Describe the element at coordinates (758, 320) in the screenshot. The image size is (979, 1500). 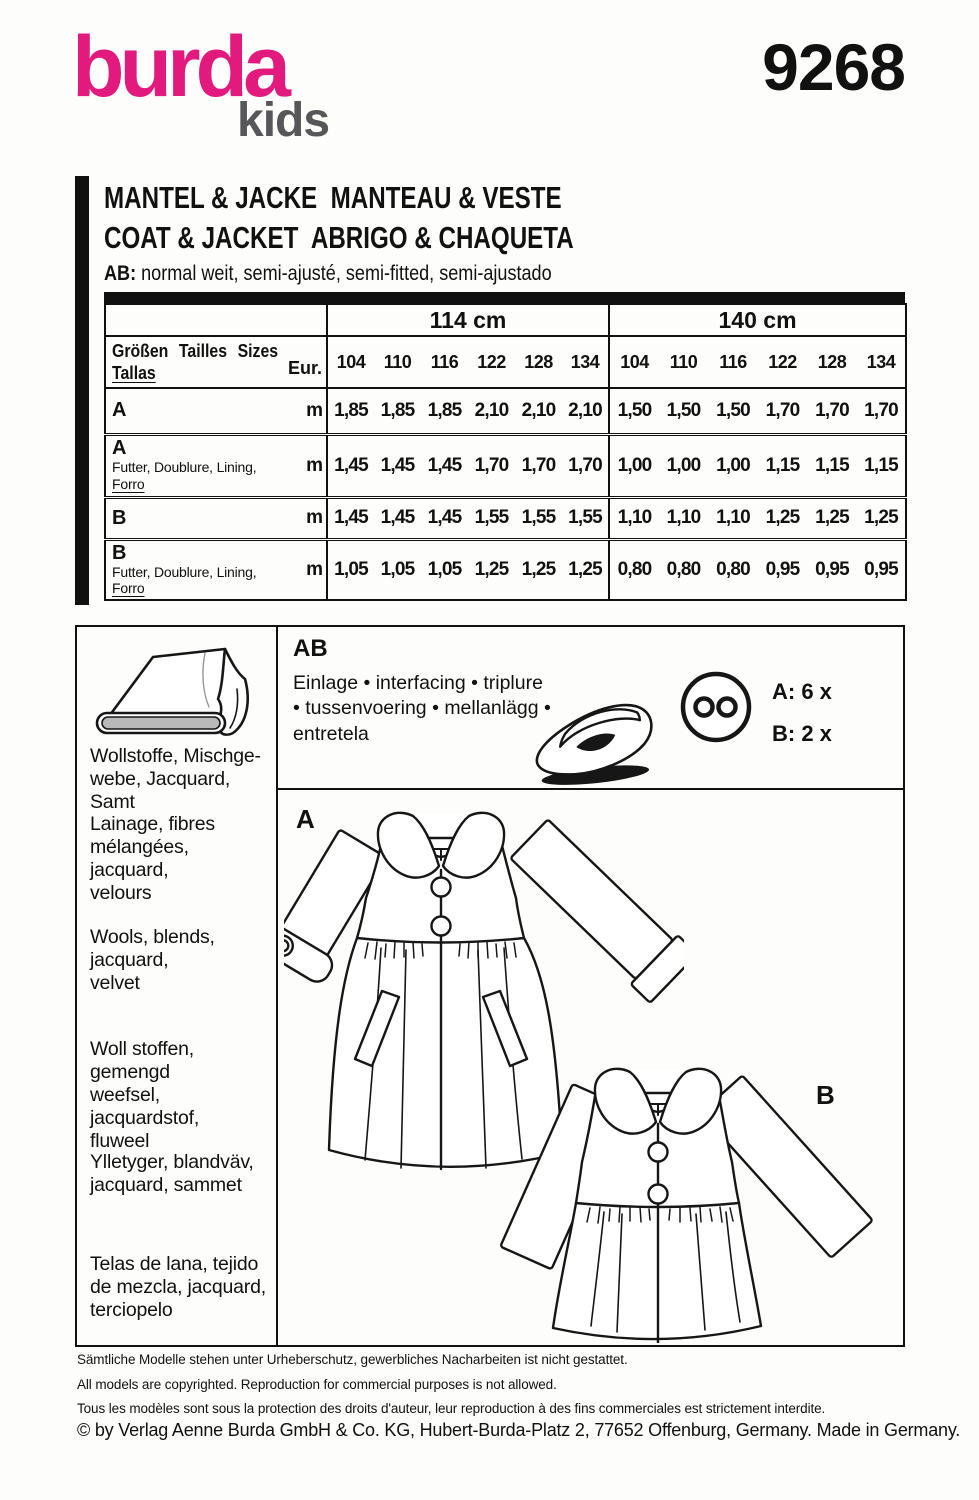
I see `width-header-140: 140 cm` at that location.